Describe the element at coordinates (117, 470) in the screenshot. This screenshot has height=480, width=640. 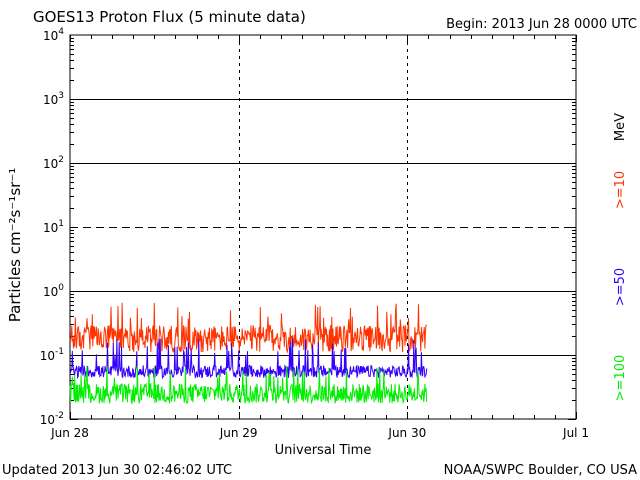
I see `updated-timestamp: Updated 2013 Jun 30 02:46:02 UTC` at that location.